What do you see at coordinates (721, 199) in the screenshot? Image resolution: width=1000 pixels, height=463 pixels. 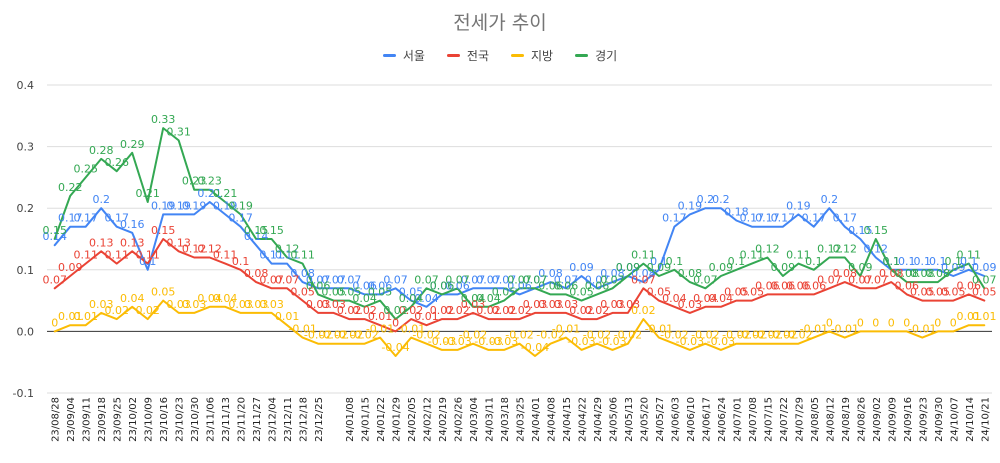 I see `data-label-seoul: 0.2` at bounding box center [721, 199].